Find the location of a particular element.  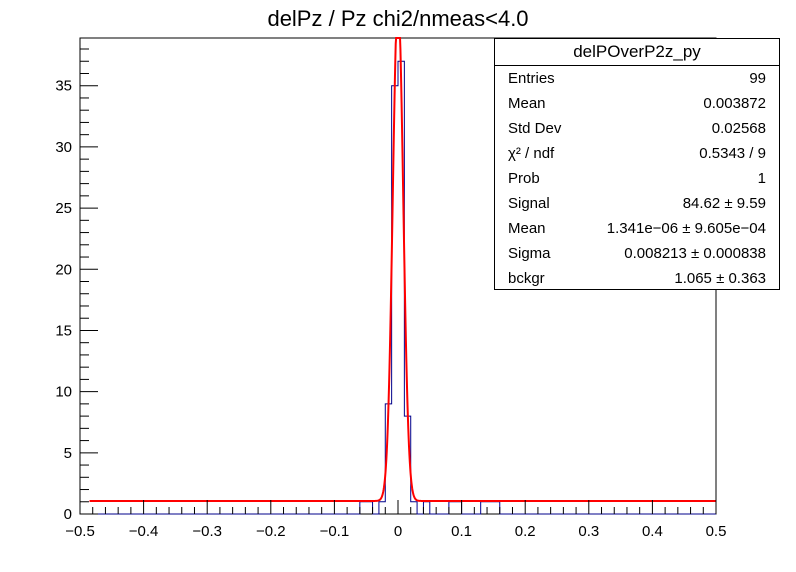

stats-row: Prob 1 is located at coordinates (637, 178).